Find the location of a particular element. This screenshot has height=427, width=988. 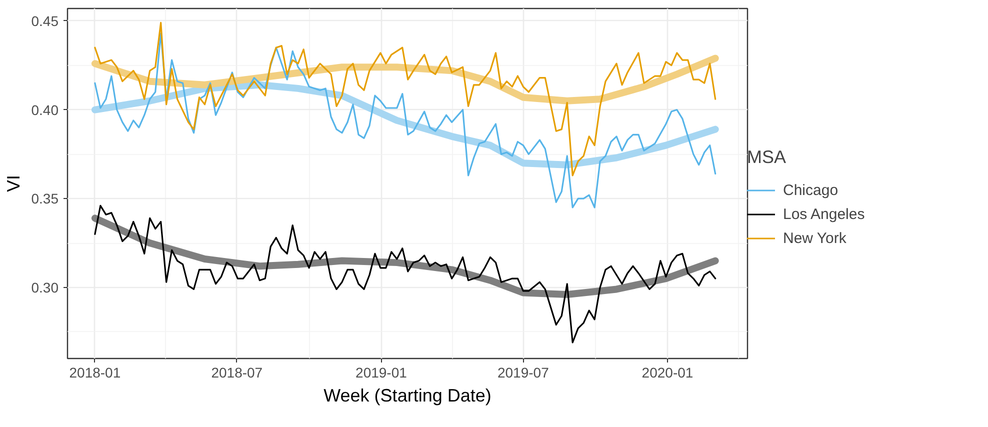

y-axis-title: VI is located at coordinates (13, 183).